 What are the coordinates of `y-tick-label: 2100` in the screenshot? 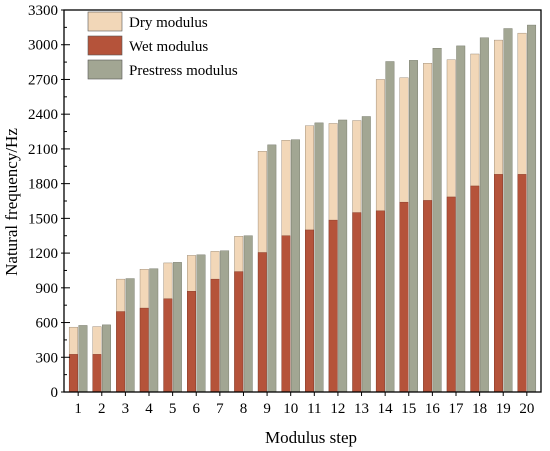 It's located at (43, 150).